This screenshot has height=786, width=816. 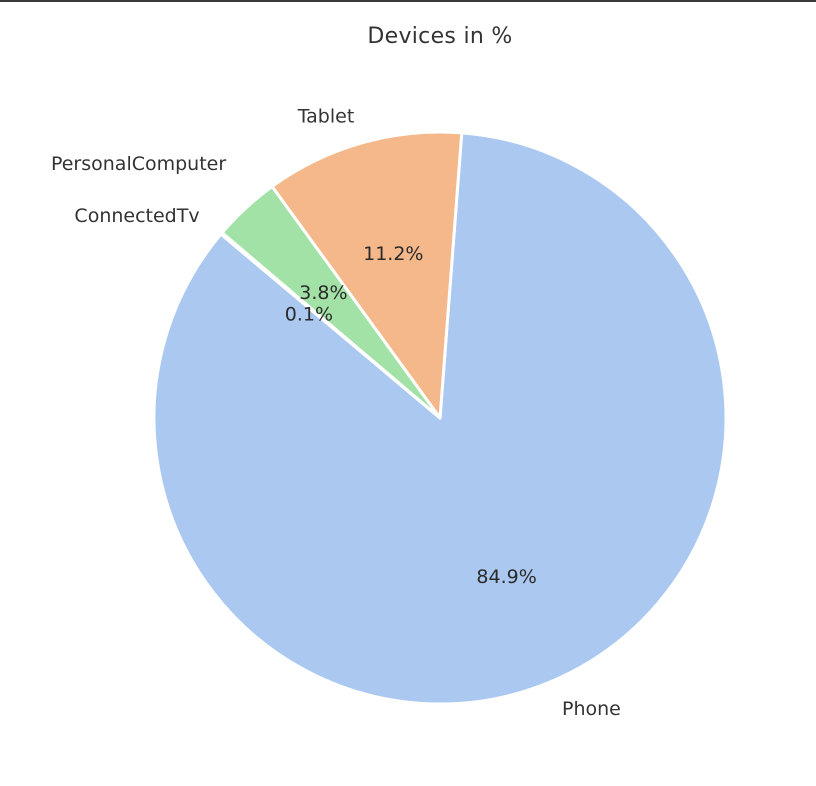 What do you see at coordinates (439, 36) in the screenshot?
I see `chart-title: Devices in %` at bounding box center [439, 36].